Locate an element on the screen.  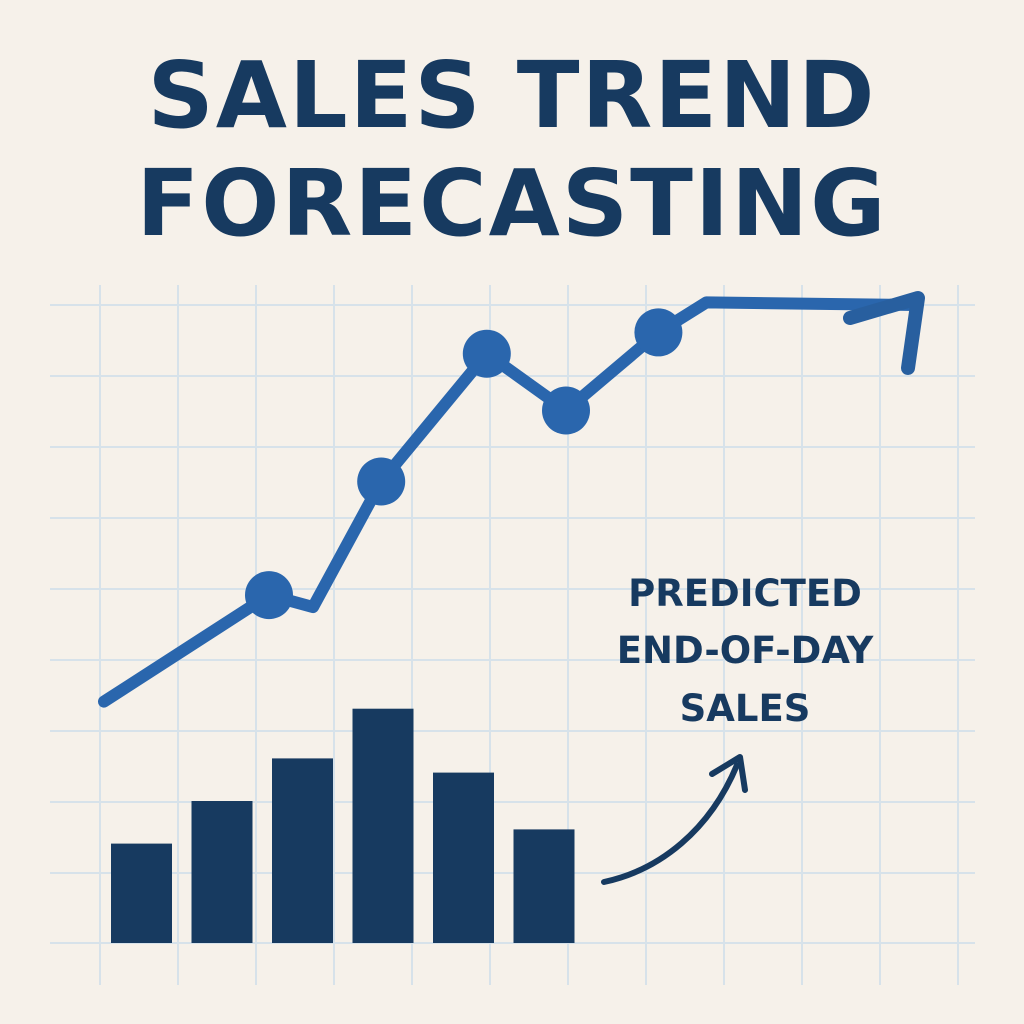
annotation-line-2: END-OF-DAY is located at coordinates (745, 650).